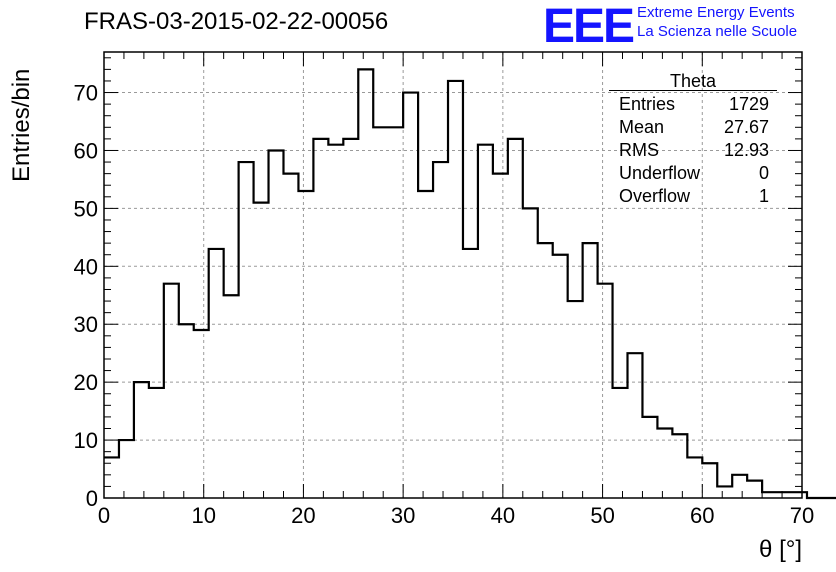  Describe the element at coordinates (693, 150) in the screenshot. I see `stats-row-rms: RMS 12.93` at that location.